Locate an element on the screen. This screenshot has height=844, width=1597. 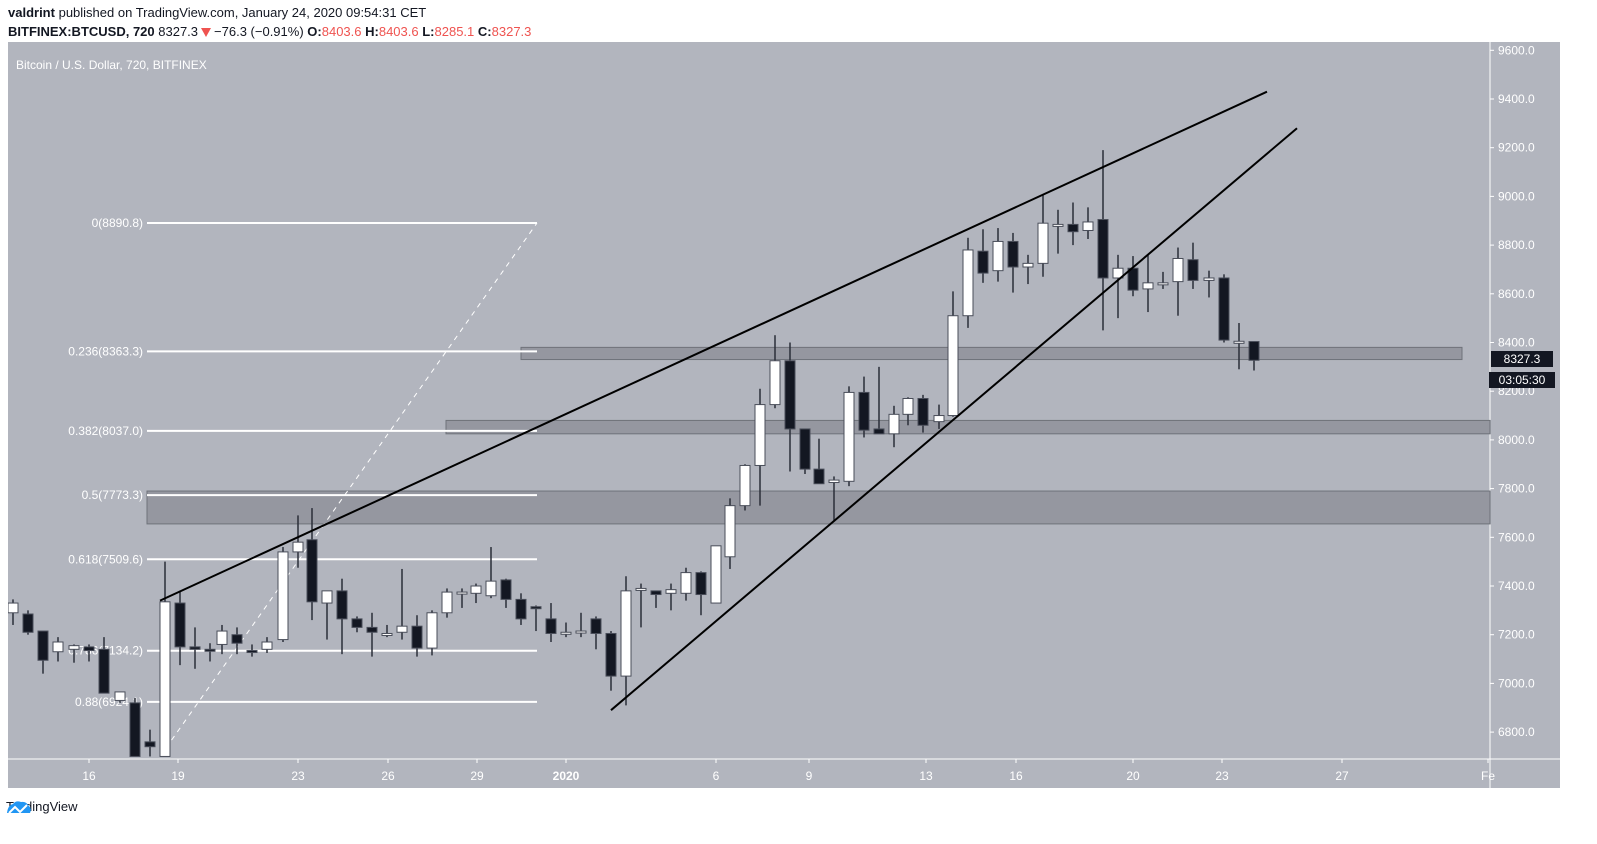
price-tick-label: 8800.0 is located at coordinates (1516, 245).